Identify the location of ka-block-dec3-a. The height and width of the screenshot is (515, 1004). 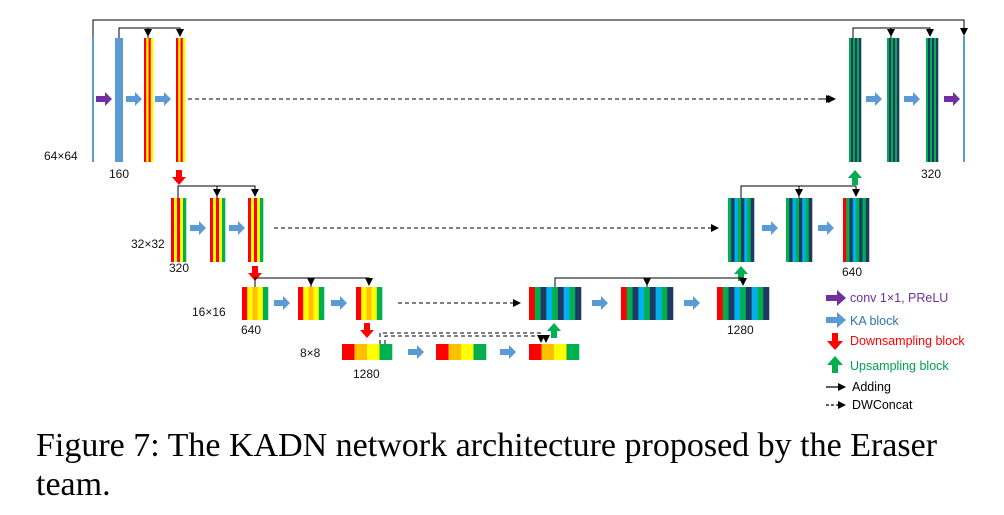
(555, 303).